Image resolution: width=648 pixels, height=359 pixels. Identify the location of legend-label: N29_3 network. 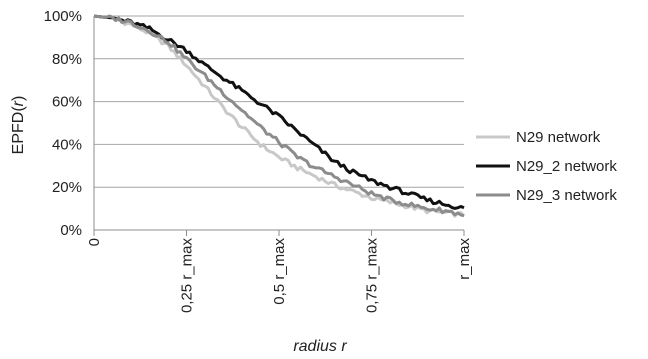
(566, 195).